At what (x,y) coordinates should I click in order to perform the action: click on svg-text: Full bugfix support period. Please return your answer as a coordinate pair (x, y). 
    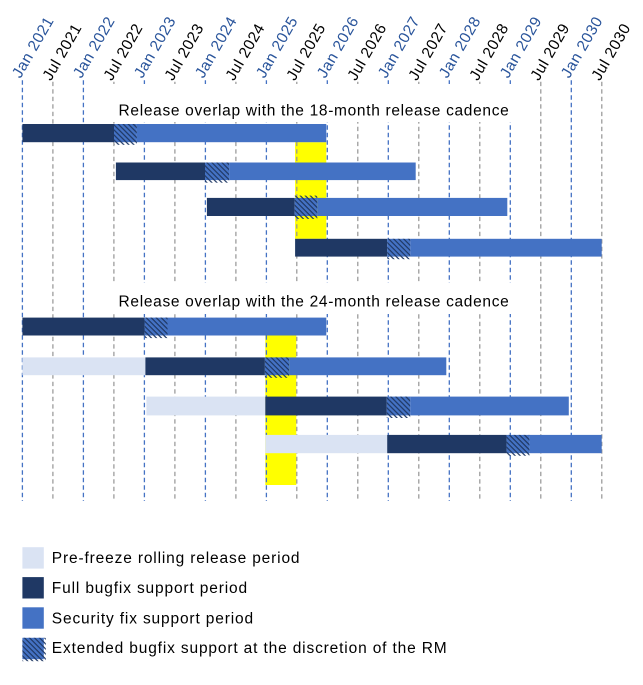
    Looking at the image, I should click on (150, 588).